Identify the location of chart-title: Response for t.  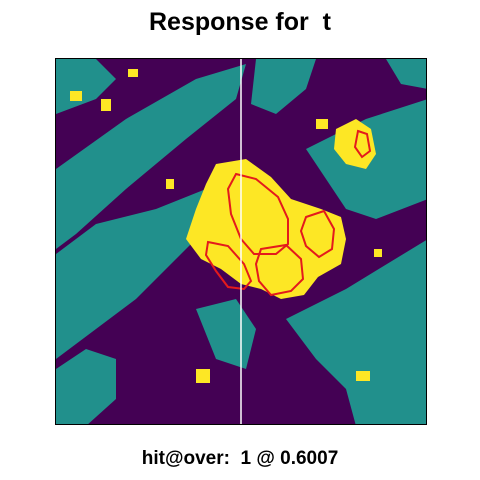
(240, 22).